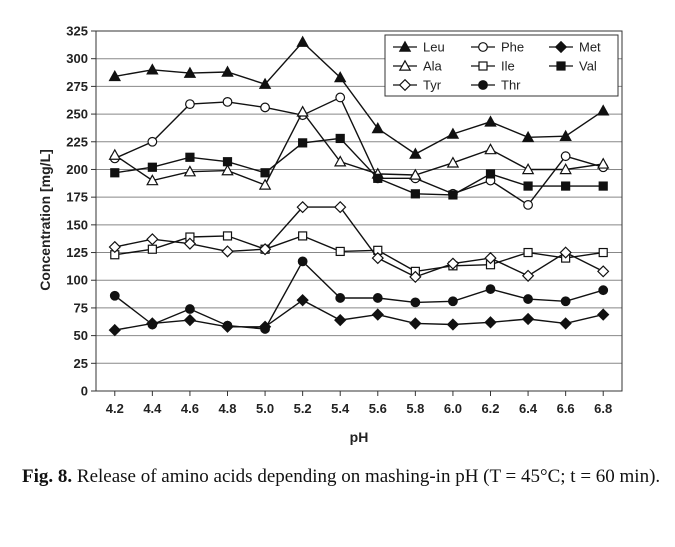  What do you see at coordinates (84, 391) in the screenshot?
I see `y-tick-label: 0` at bounding box center [84, 391].